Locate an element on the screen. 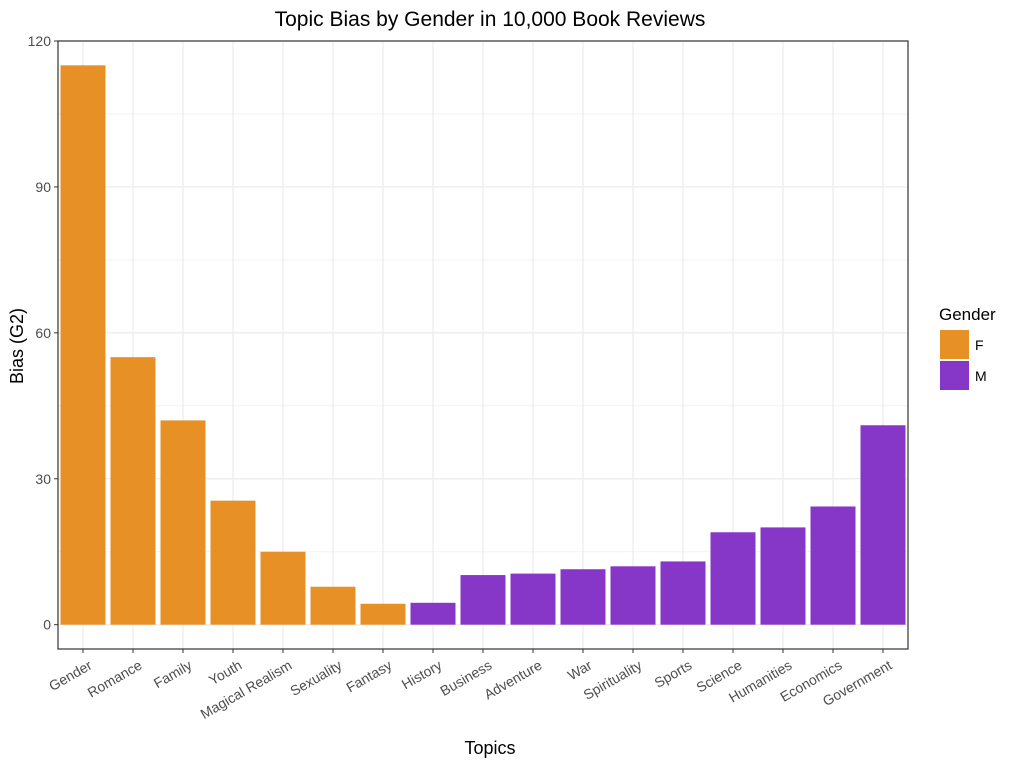  legend-title: Gender is located at coordinates (967, 314).